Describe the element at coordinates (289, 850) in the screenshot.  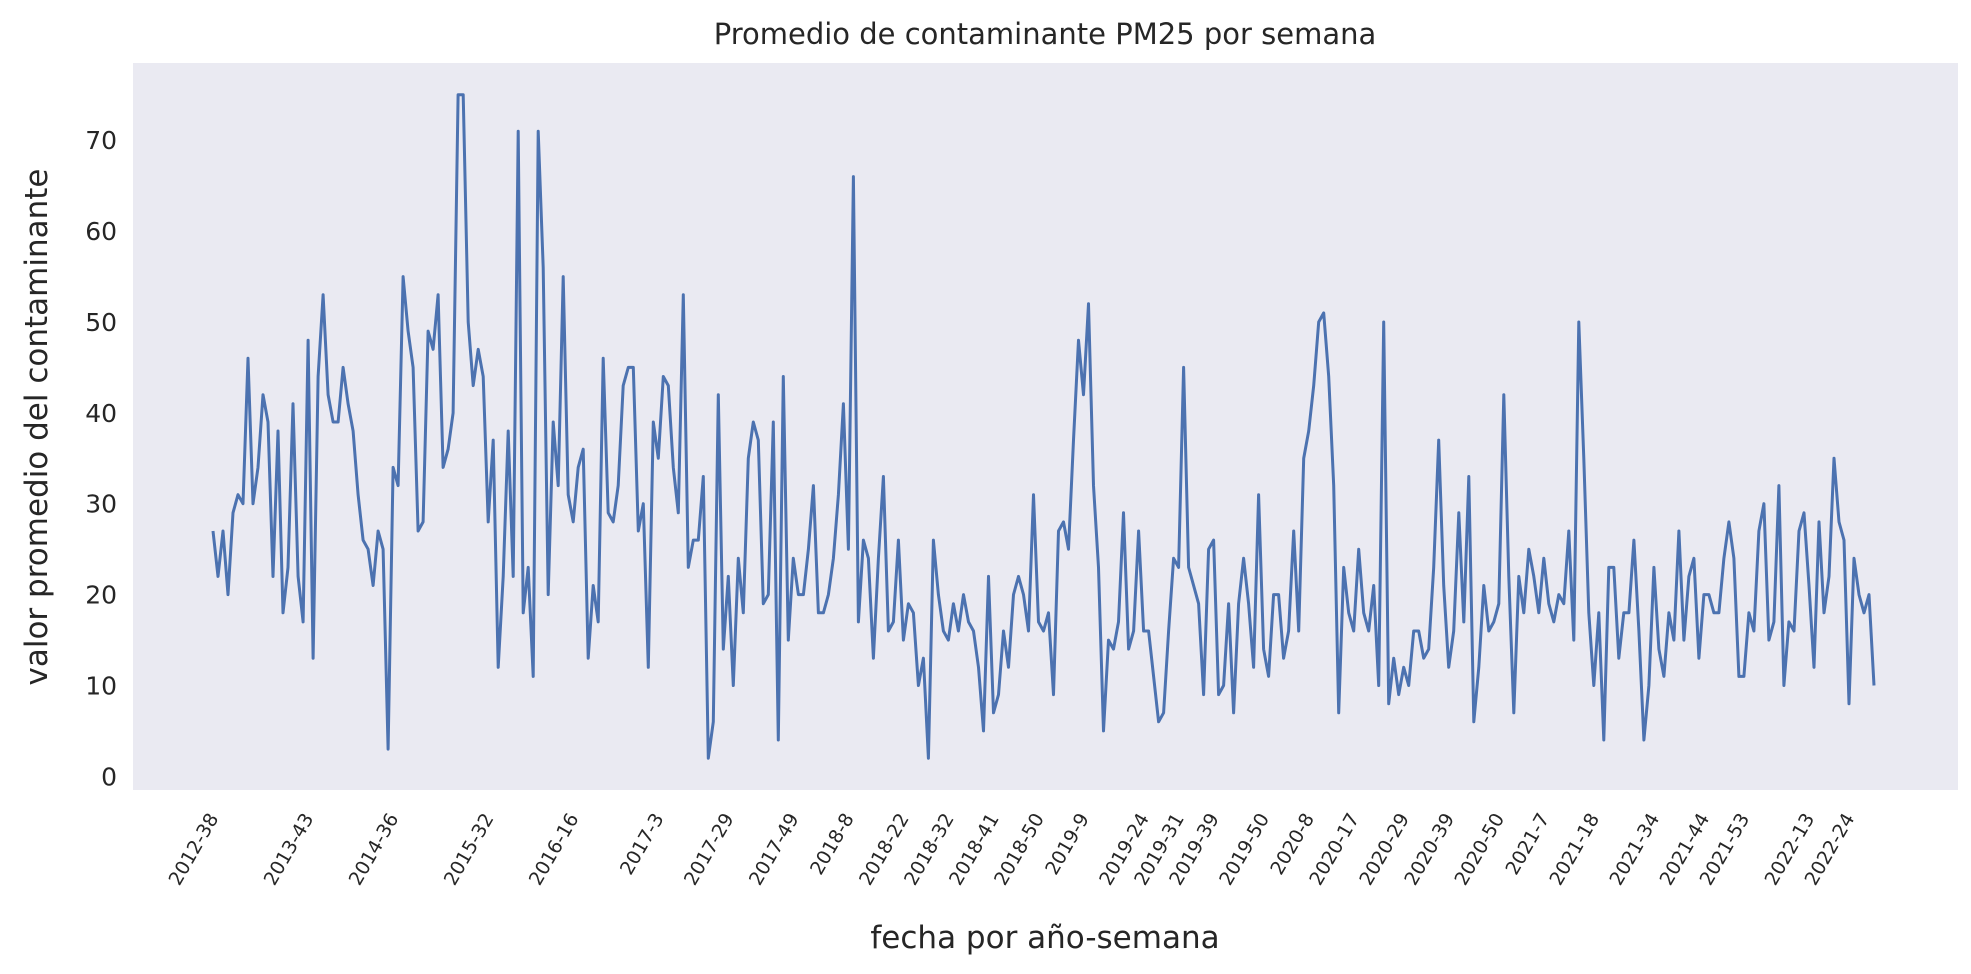
I see `x-tick-label: 2013-43` at that location.